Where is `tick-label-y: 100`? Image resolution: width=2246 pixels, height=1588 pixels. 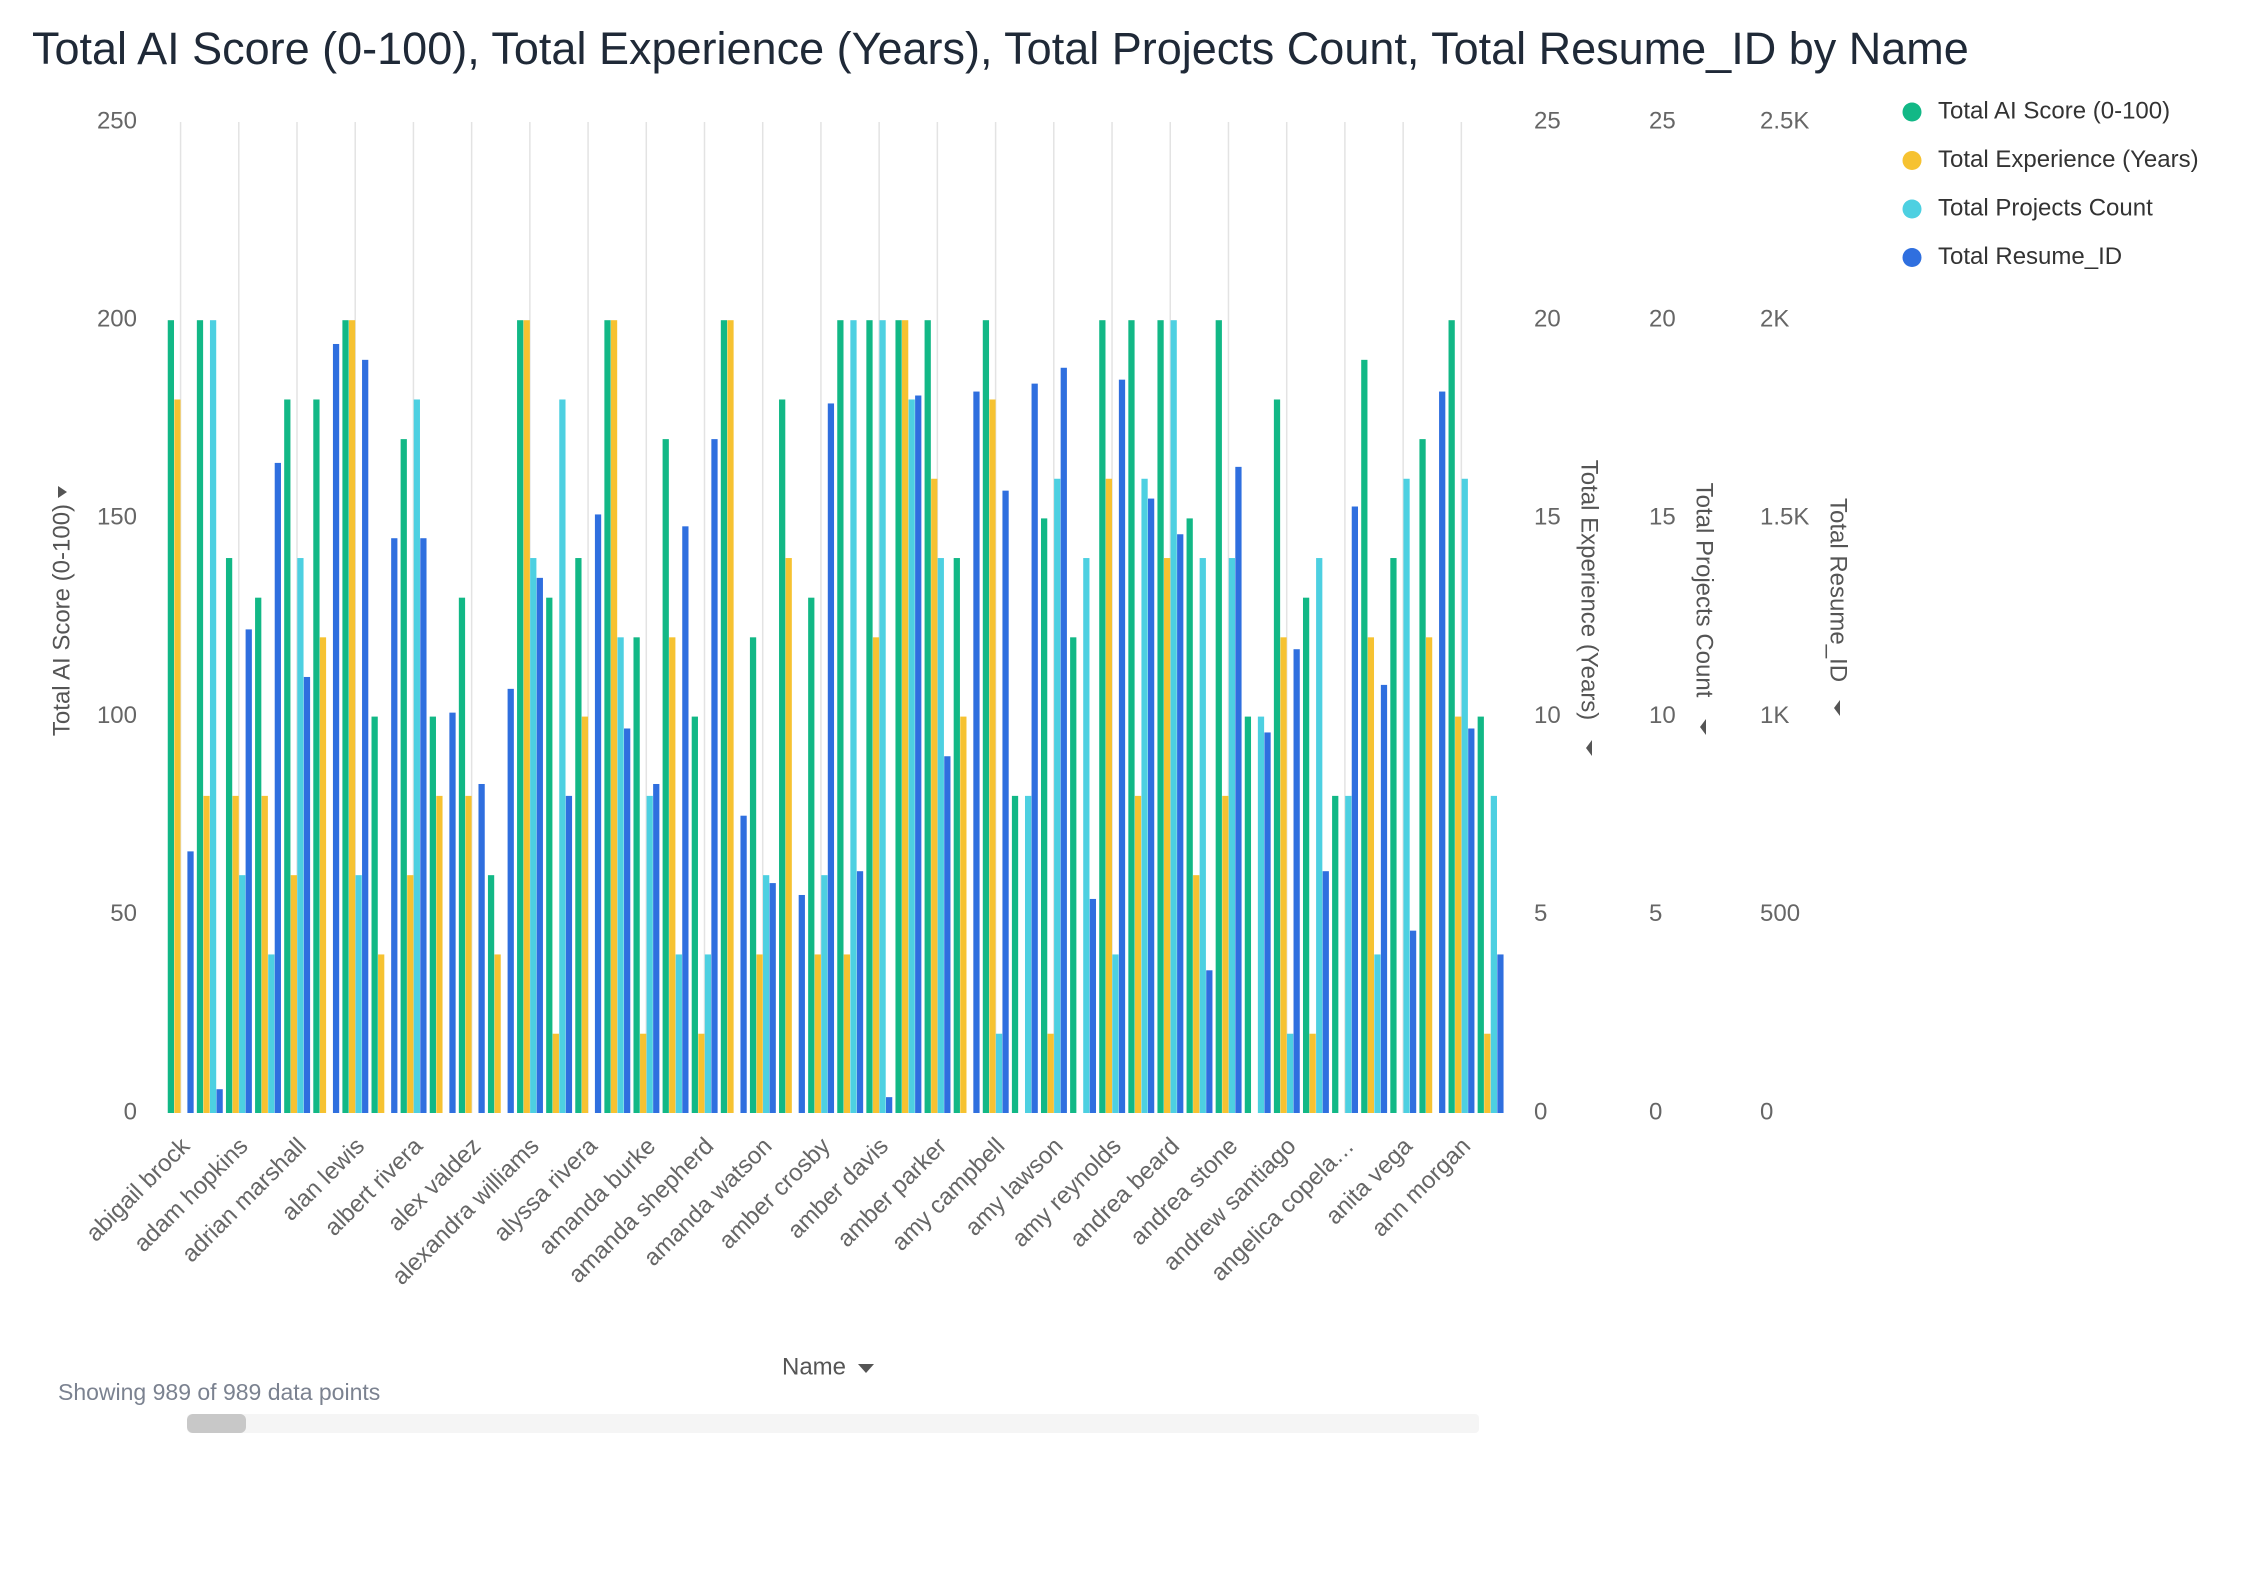
tick-label-y: 100 is located at coordinates (117, 715).